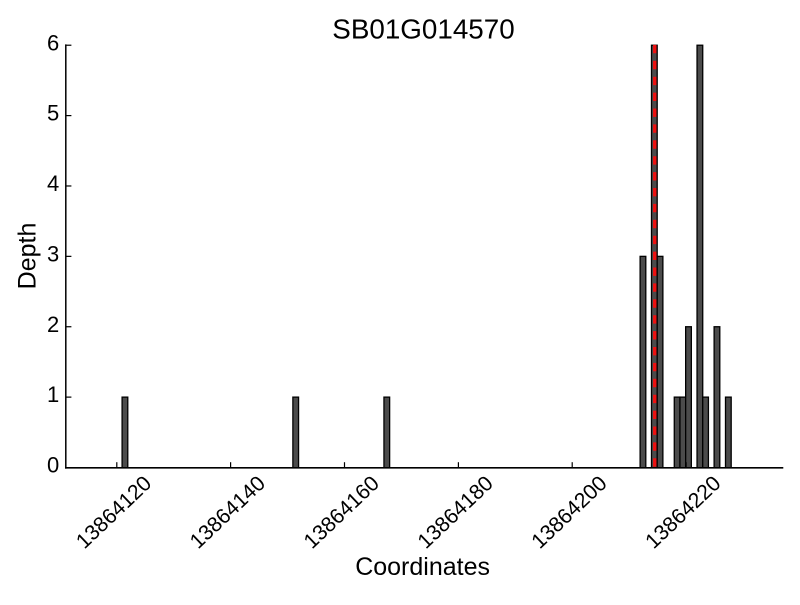  Describe the element at coordinates (53, 394) in the screenshot. I see `svg-text: 1` at that location.